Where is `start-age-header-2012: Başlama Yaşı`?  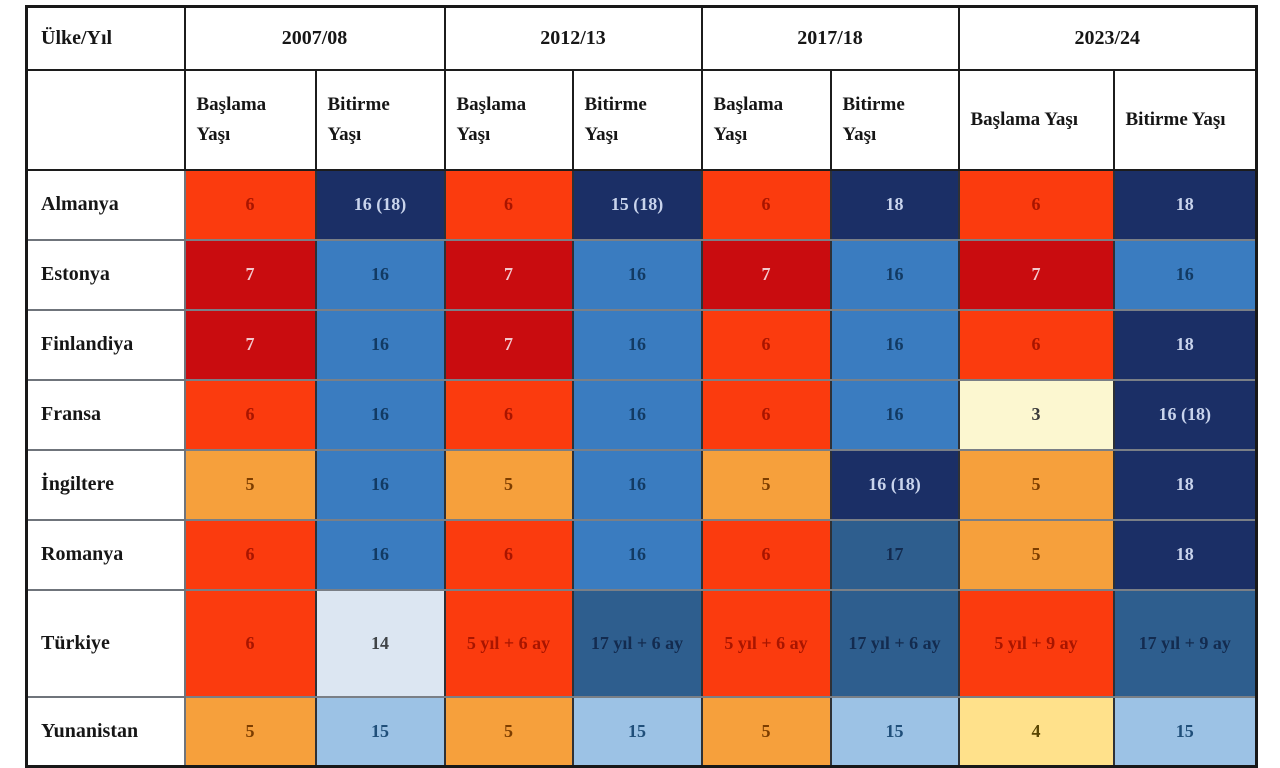
start-age-header-2012: Başlama Yaşı is located at coordinates (508, 119).